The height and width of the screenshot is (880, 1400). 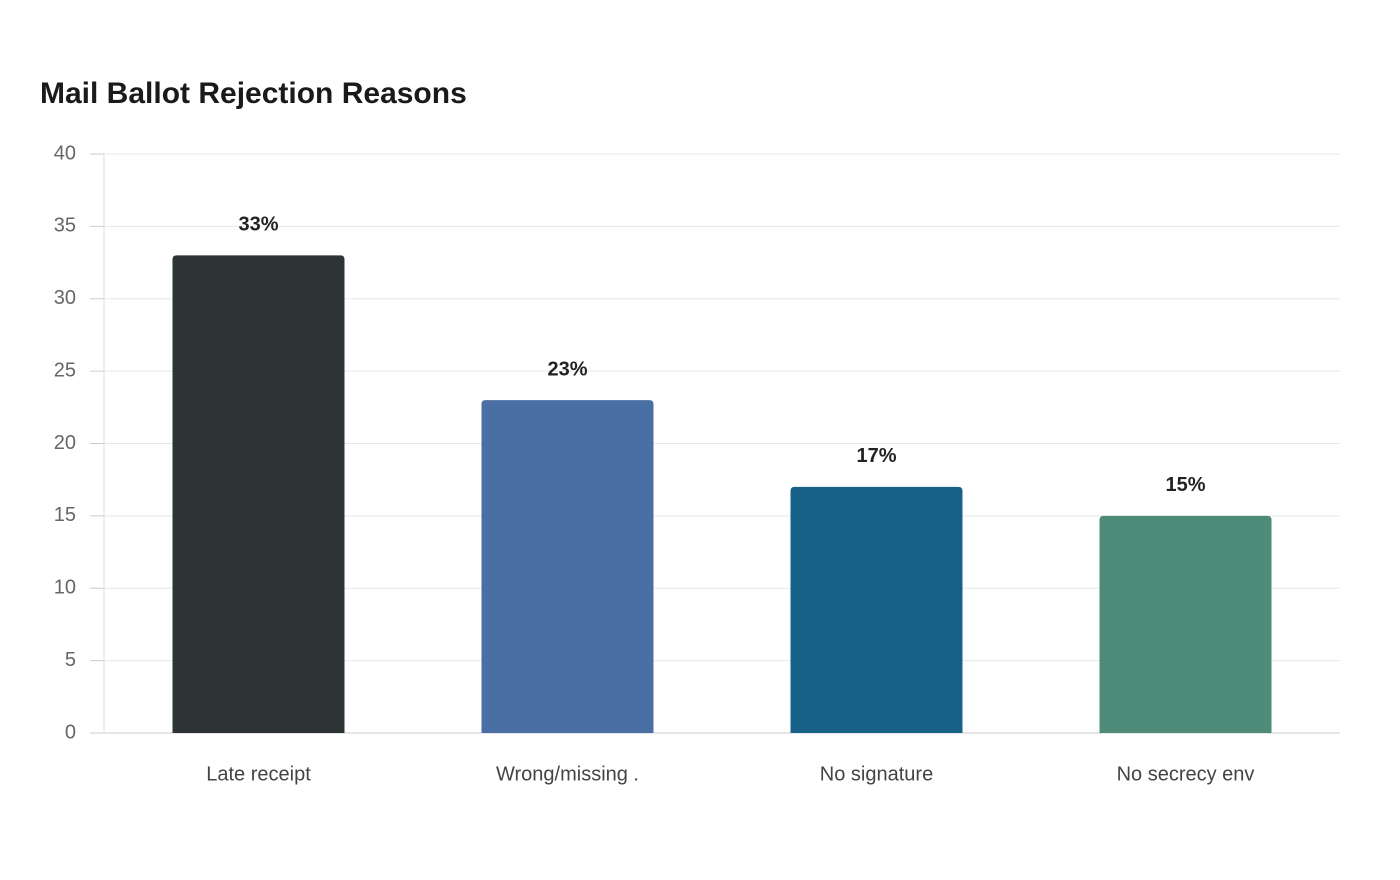 What do you see at coordinates (65, 588) in the screenshot?
I see `y-tick-label: 10` at bounding box center [65, 588].